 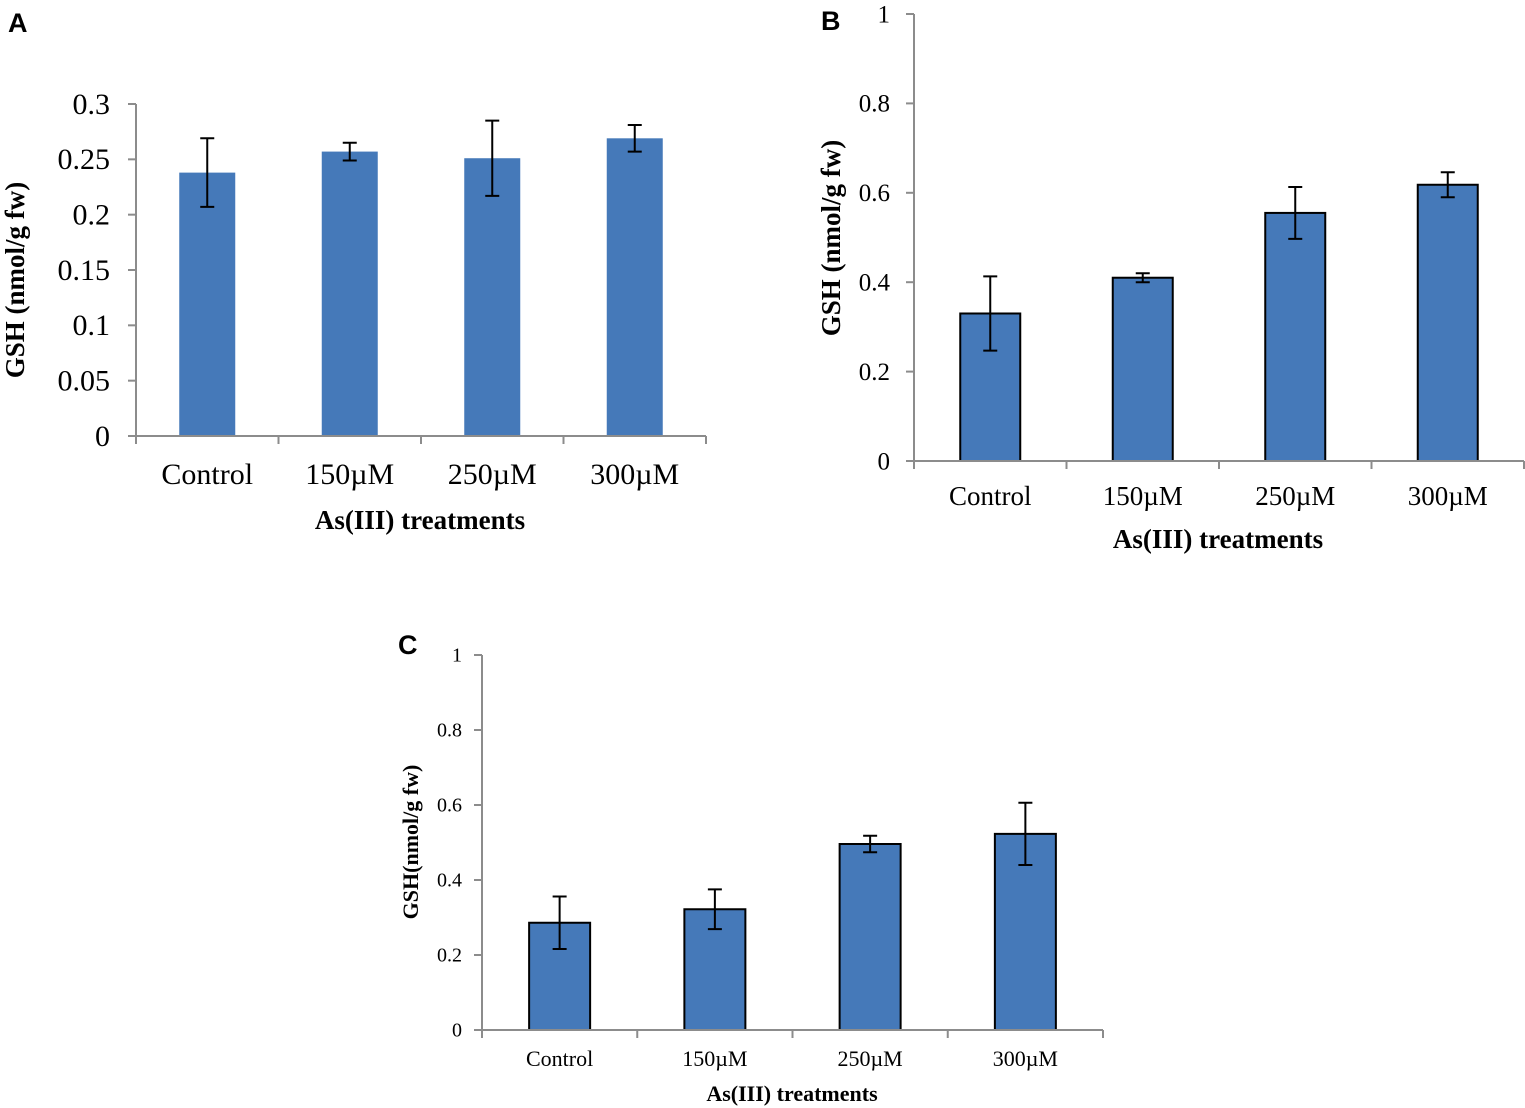 I want to click on y-tick-label-b: 0.2, so click(x=874, y=372).